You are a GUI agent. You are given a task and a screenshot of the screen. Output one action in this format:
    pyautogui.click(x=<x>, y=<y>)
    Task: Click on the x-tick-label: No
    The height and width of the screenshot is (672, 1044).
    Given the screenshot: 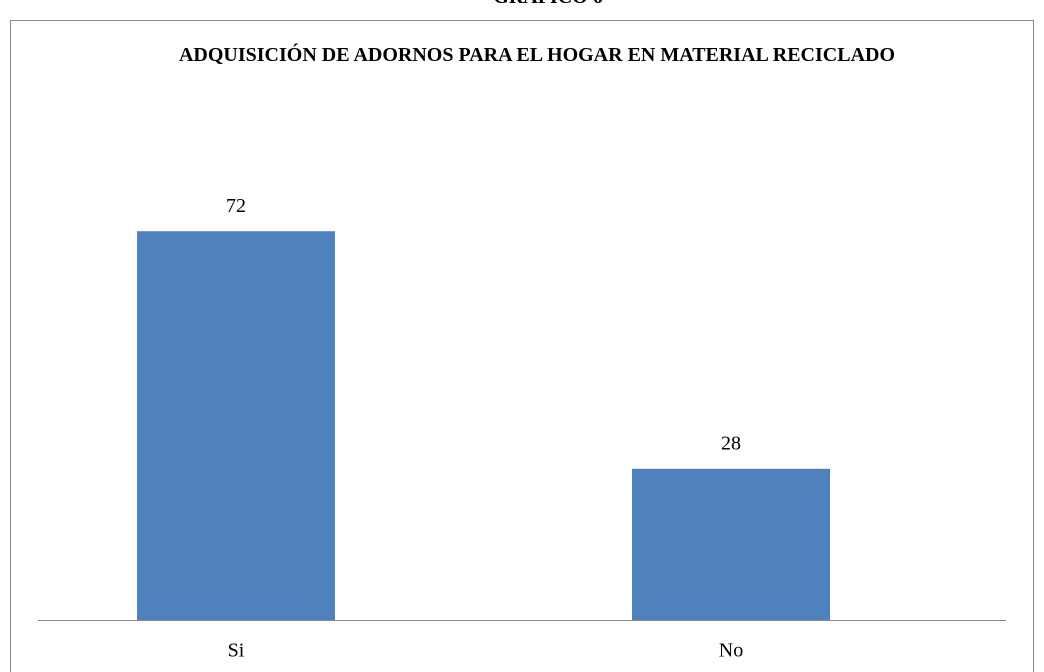 What is the action you would take?
    pyautogui.click(x=731, y=651)
    